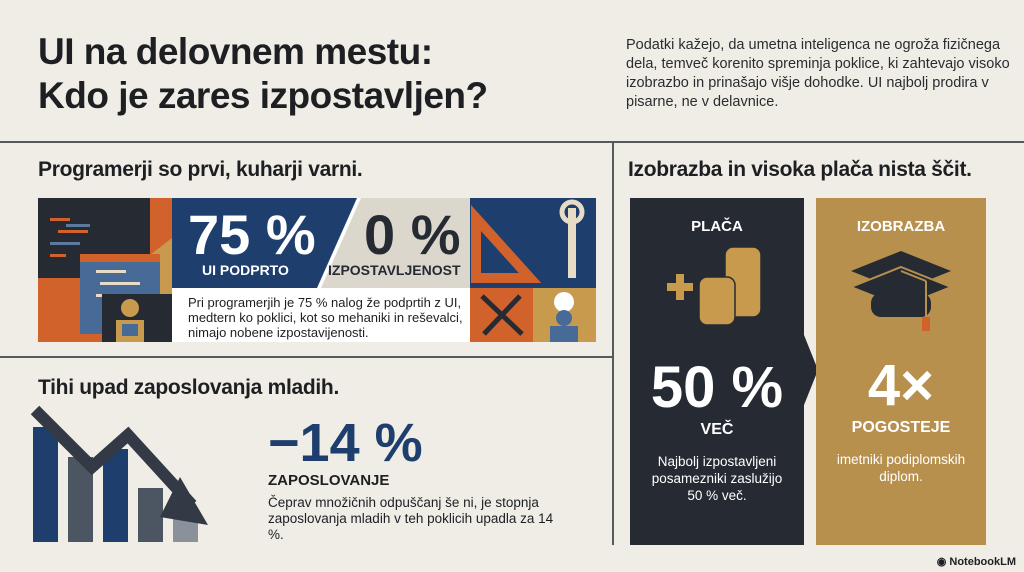 The image size is (1024, 572). What do you see at coordinates (235, 51) in the screenshot?
I see `title-line-1: UI na delovnem mestu:` at bounding box center [235, 51].